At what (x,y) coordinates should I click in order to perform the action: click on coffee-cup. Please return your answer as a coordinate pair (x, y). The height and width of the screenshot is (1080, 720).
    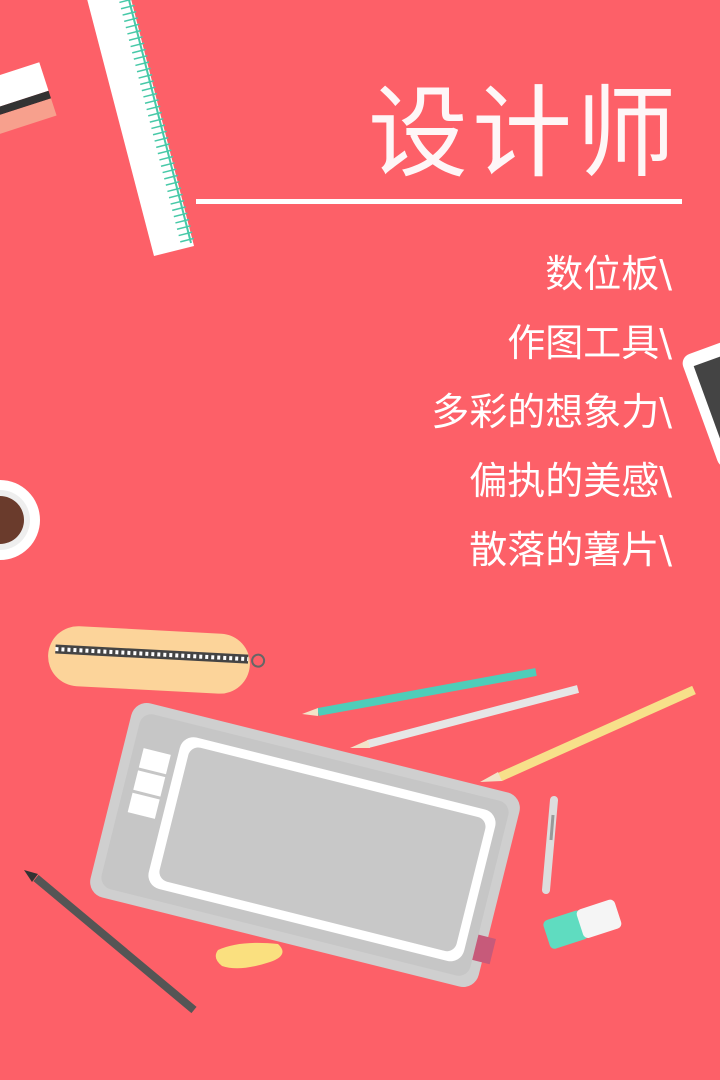
    Looking at the image, I should click on (20, 520).